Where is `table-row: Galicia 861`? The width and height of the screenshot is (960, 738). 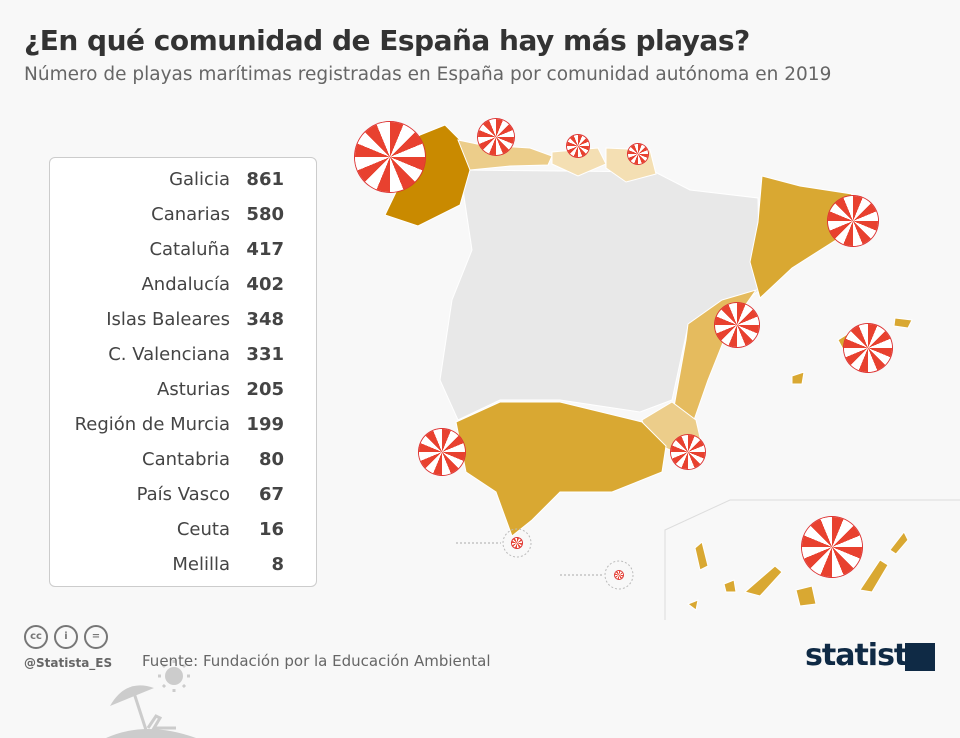
table-row: Galicia 861 is located at coordinates (183, 179).